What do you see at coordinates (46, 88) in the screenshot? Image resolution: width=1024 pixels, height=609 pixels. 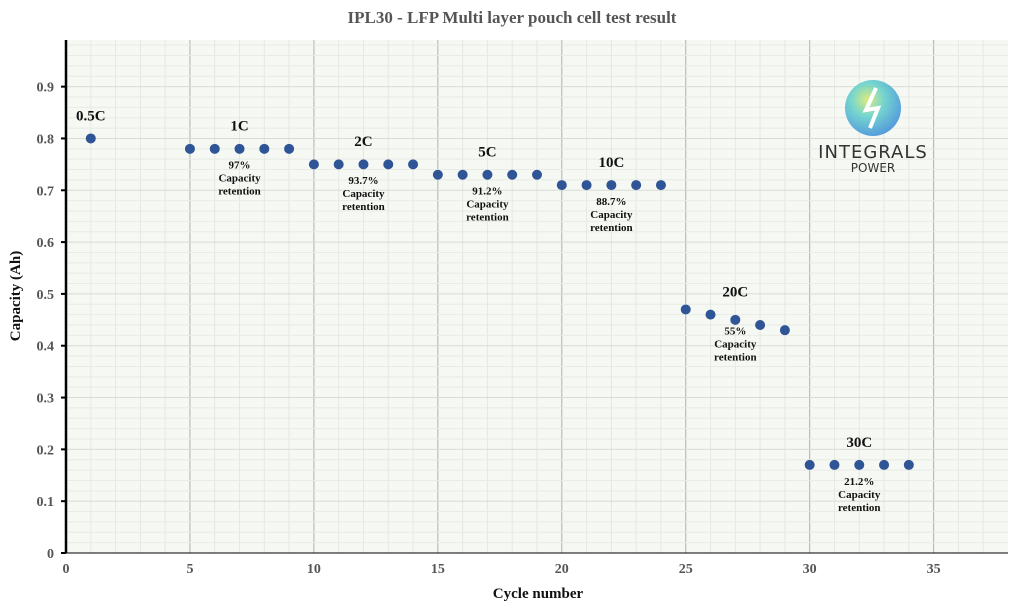 I see `y-tick-label: 0.9` at bounding box center [46, 88].